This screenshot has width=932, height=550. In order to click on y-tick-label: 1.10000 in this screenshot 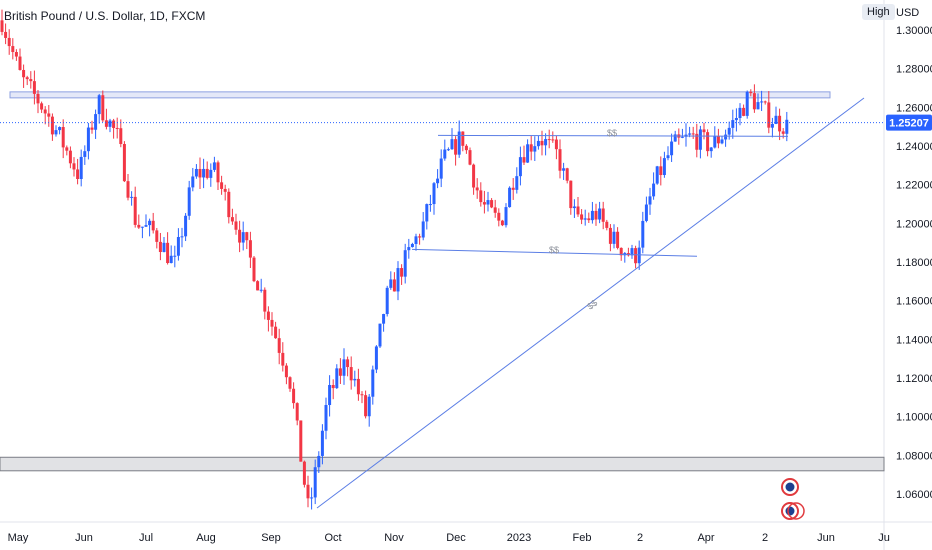, I will do `click(914, 418)`.